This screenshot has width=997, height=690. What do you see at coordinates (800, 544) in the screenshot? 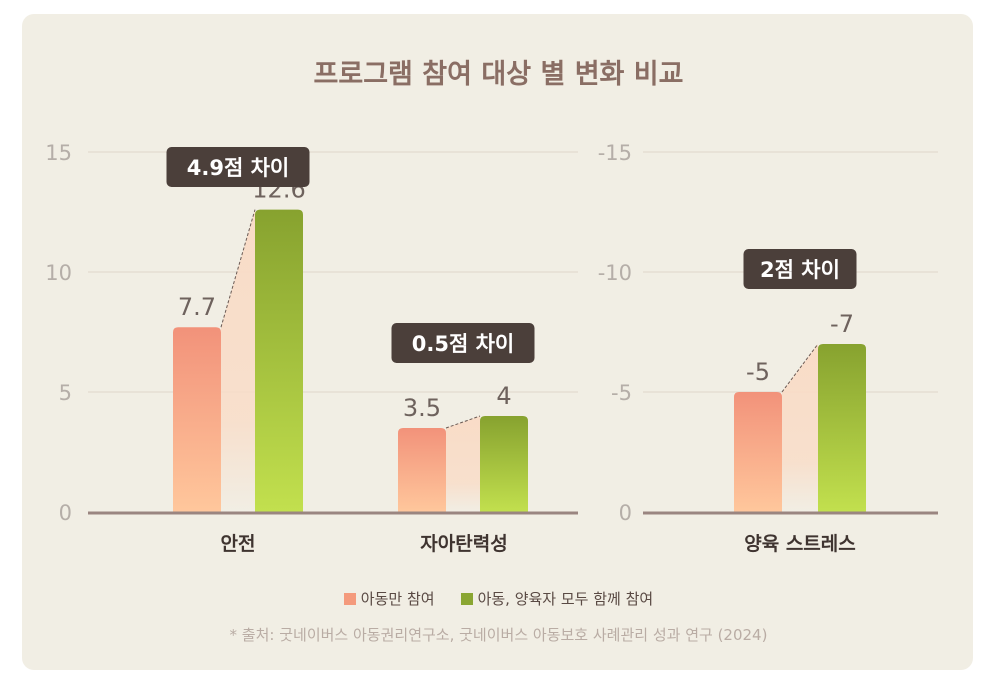
I see `category-label: 양육 스트레스` at bounding box center [800, 544].